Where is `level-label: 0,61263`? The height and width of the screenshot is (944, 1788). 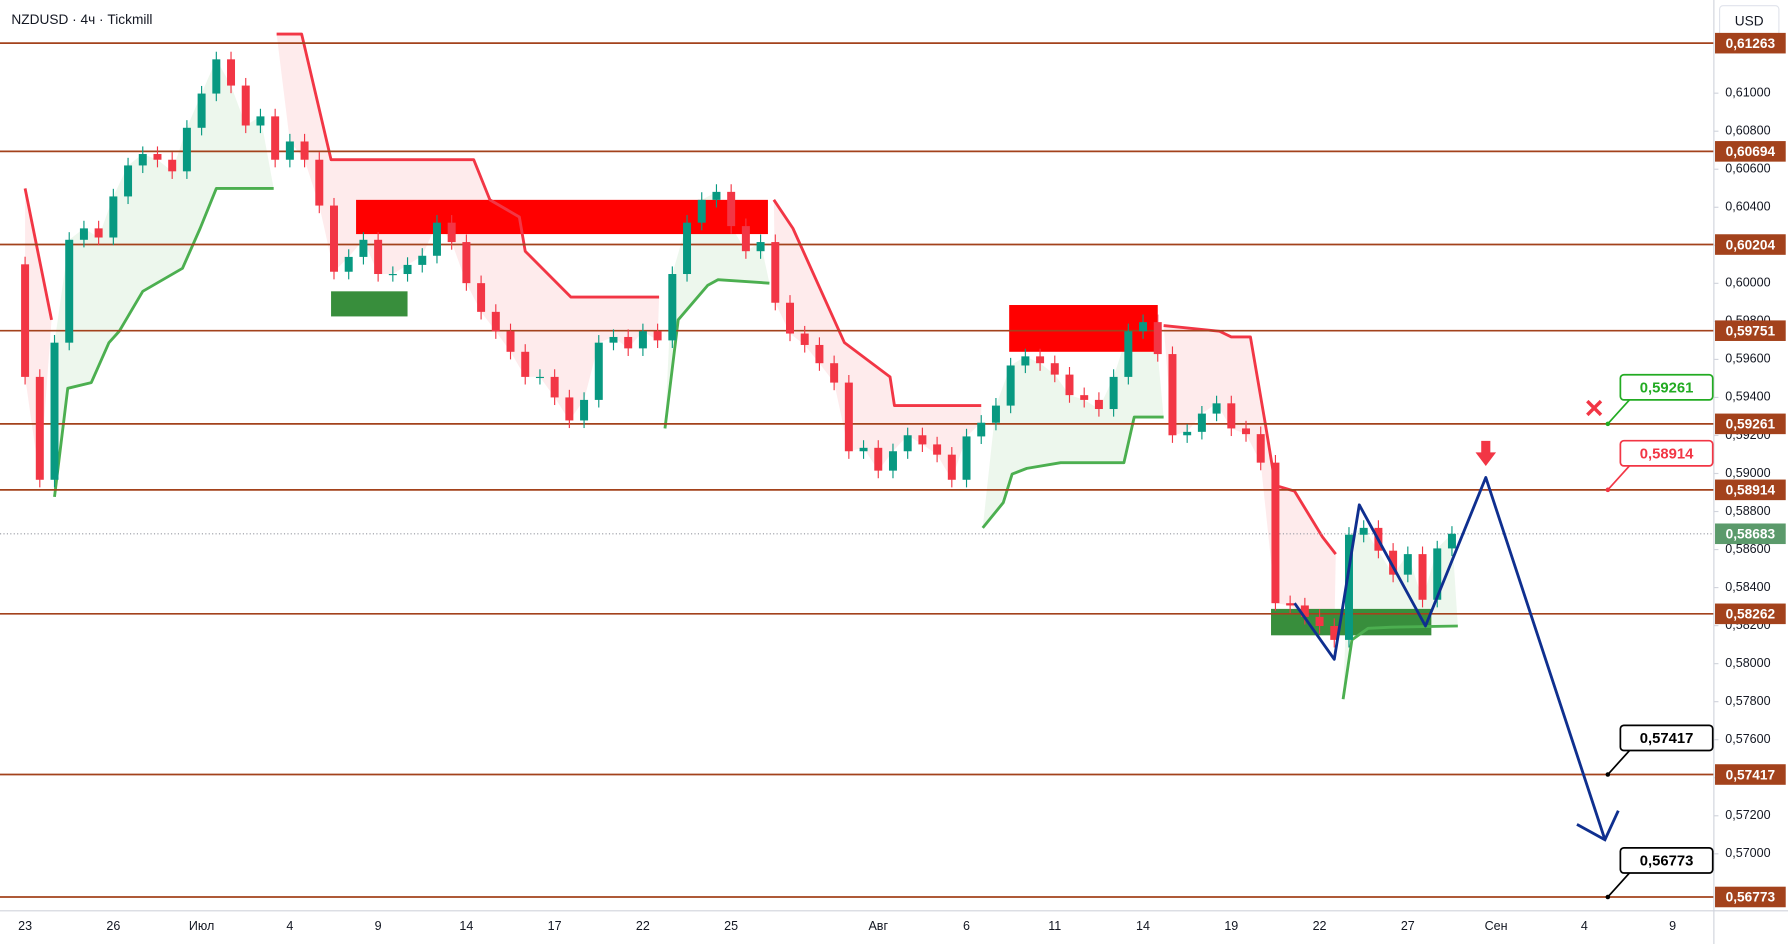 level-label: 0,61263 is located at coordinates (1751, 43).